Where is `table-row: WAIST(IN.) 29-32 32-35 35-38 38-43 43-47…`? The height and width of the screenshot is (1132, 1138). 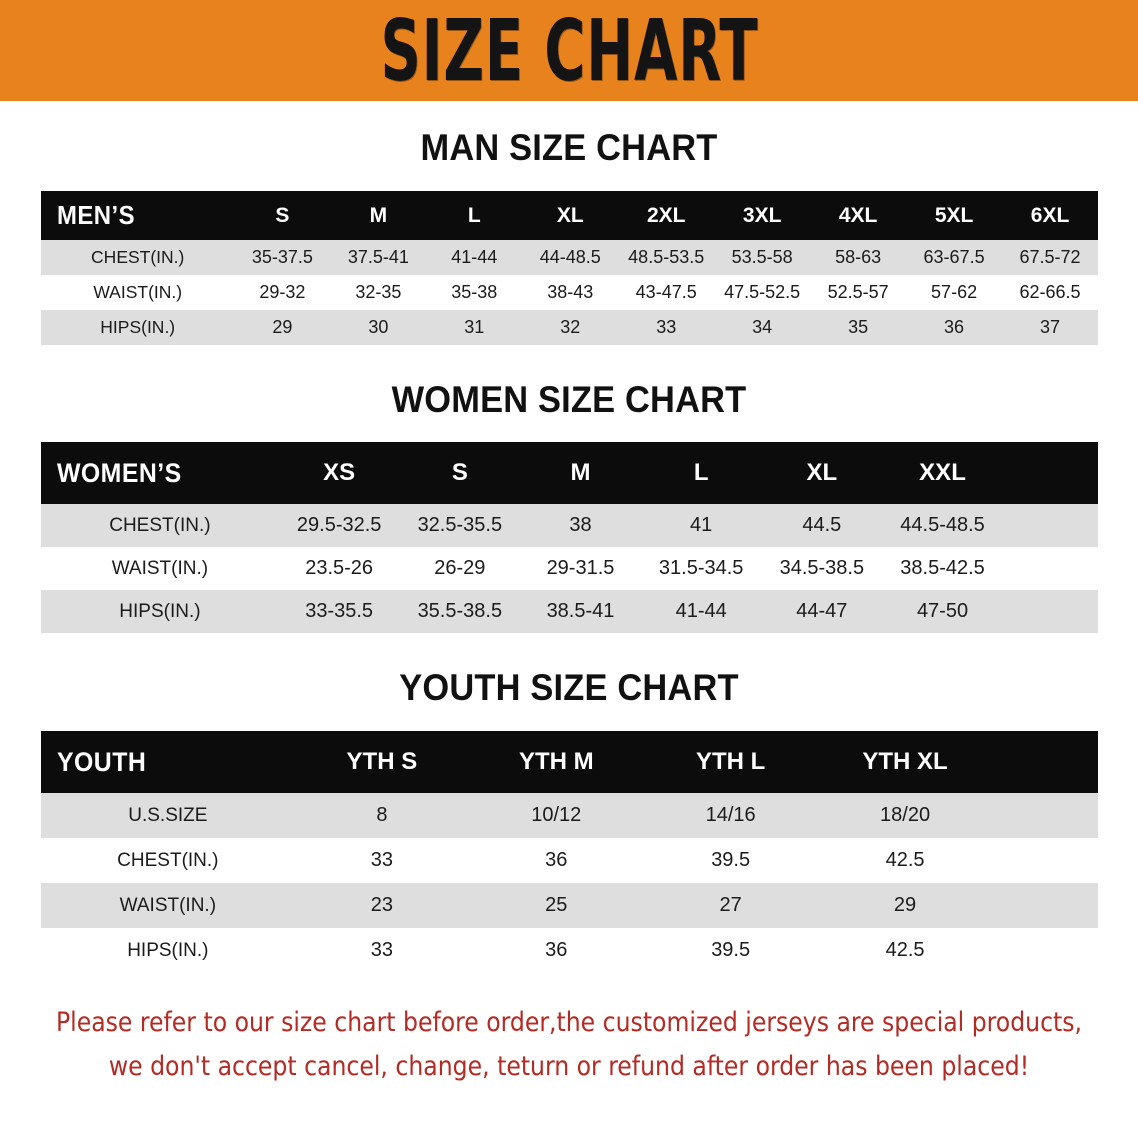 table-row: WAIST(IN.) 29-32 32-35 35-38 38-43 43-47… is located at coordinates (569, 292).